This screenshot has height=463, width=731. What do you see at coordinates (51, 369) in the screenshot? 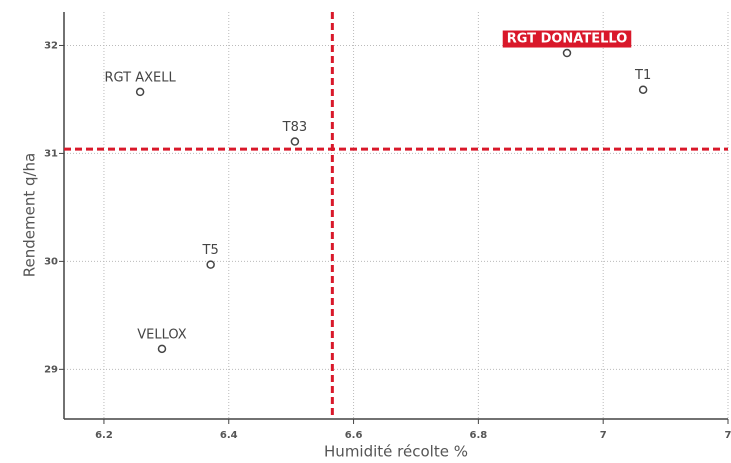
I see `y-tick-label: 29` at bounding box center [51, 369].